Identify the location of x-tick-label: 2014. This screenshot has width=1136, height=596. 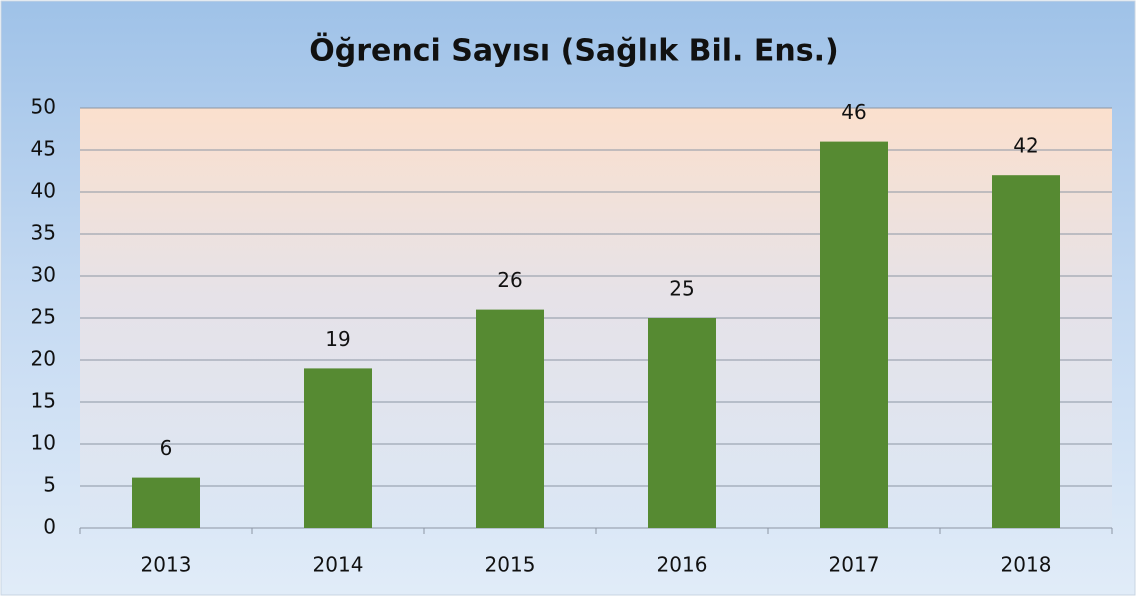
(338, 565).